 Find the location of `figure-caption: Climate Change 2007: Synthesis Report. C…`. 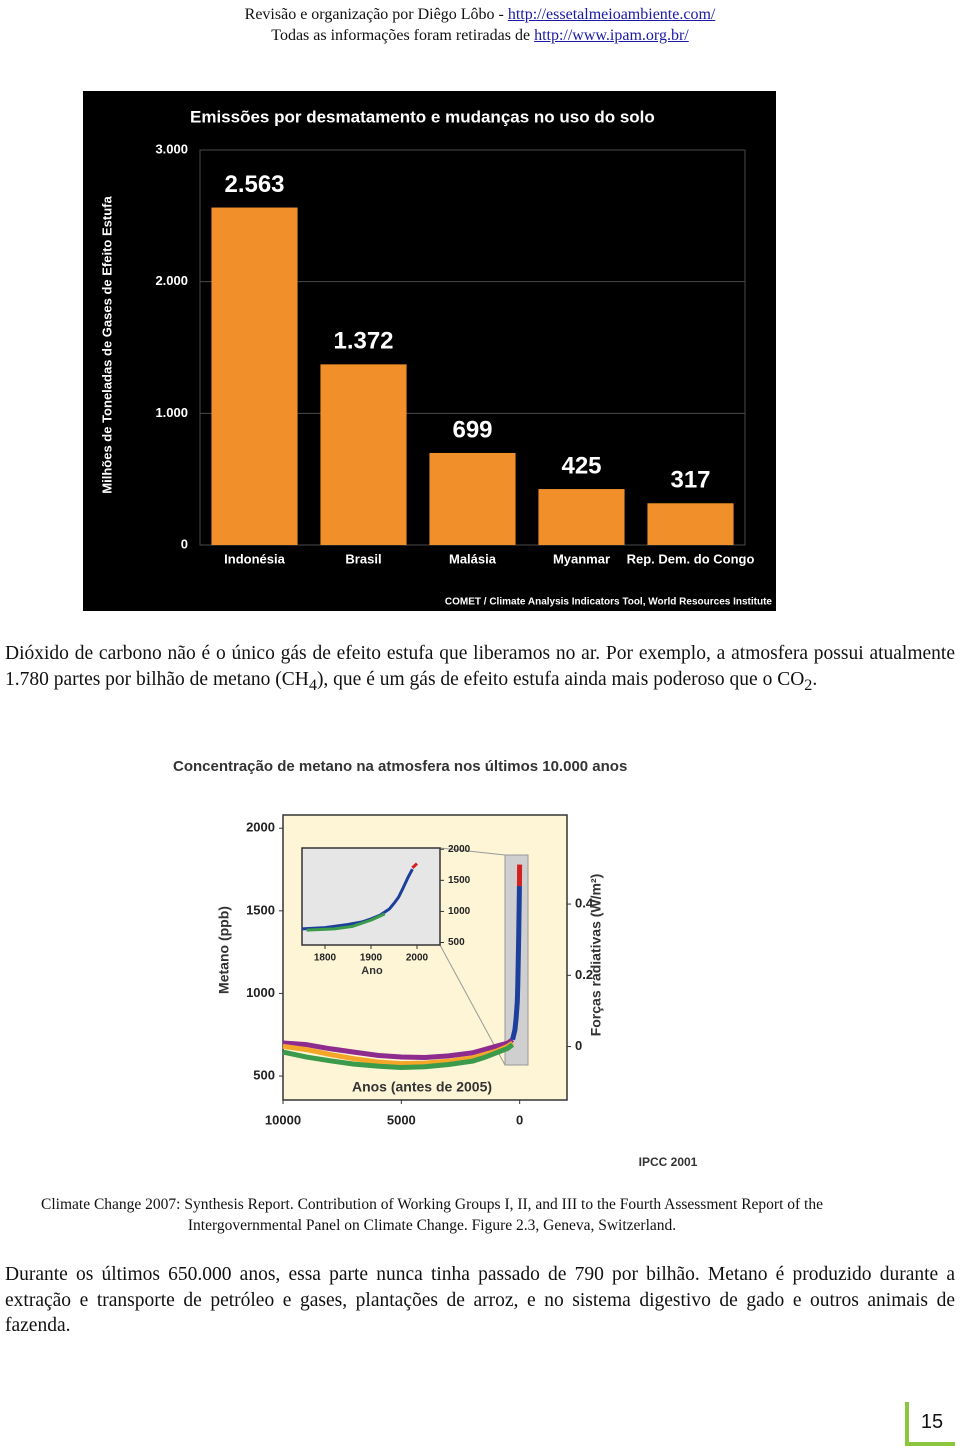

figure-caption: Climate Change 2007: Synthesis Report. C… is located at coordinates (432, 1215).